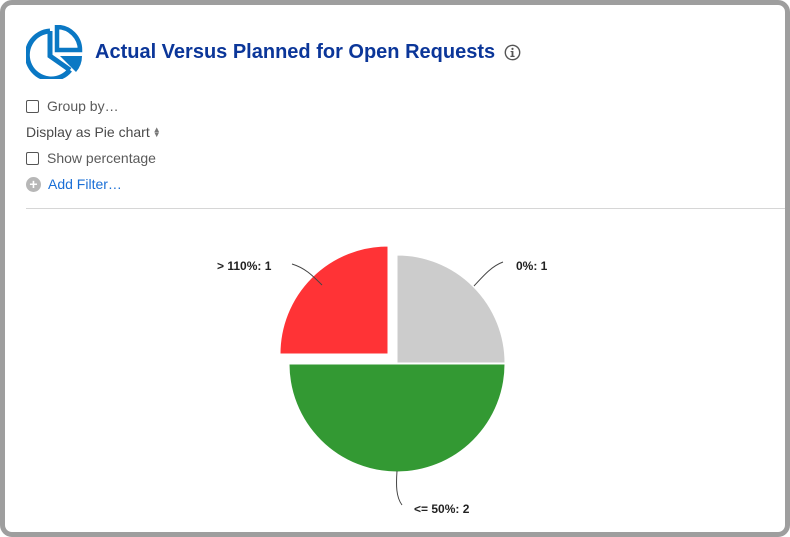 This screenshot has width=790, height=537. What do you see at coordinates (101, 158) in the screenshot?
I see `show-percentage-label: Show percentage` at bounding box center [101, 158].